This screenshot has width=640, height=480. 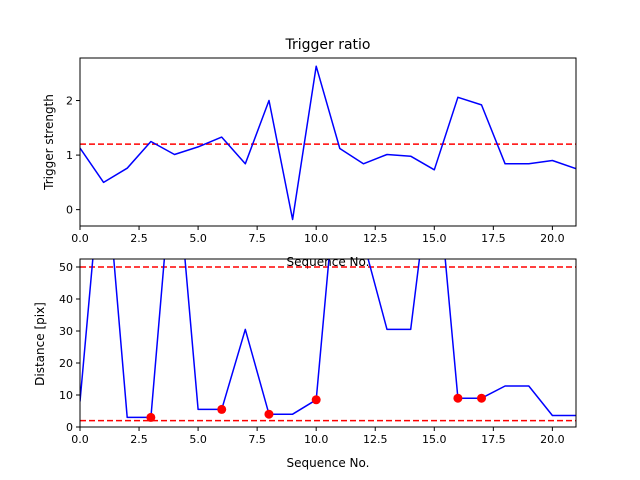 What do you see at coordinates (66, 299) in the screenshot?
I see `y-tick-label: 40` at bounding box center [66, 299].